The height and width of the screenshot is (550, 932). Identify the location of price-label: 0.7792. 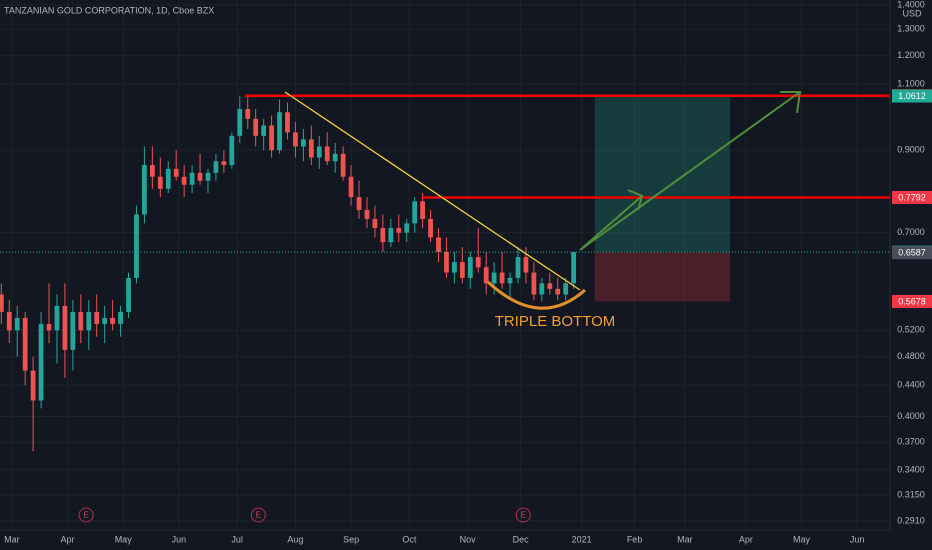
(912, 197).